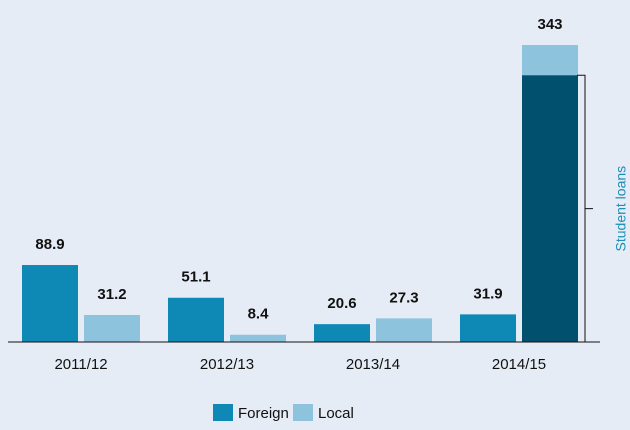 This screenshot has width=630, height=430. What do you see at coordinates (80, 364) in the screenshot?
I see `x-tick-label: 2011/12` at bounding box center [80, 364].